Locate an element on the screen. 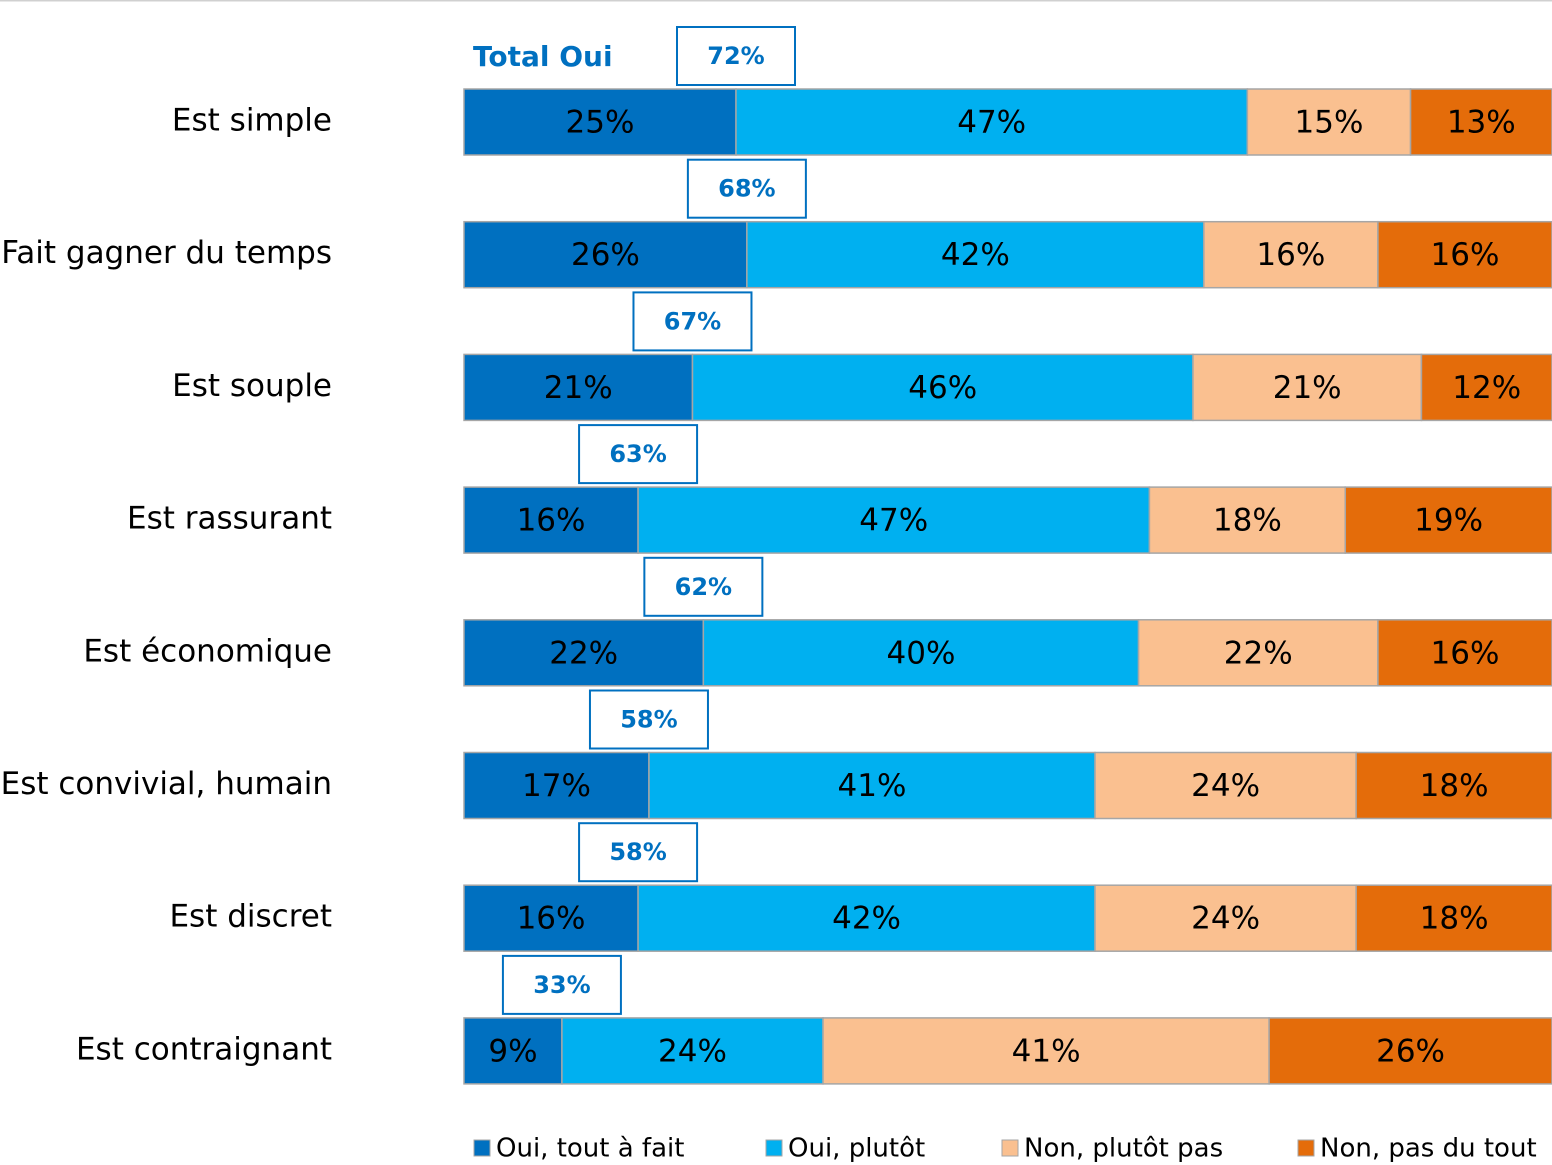 This screenshot has width=1552, height=1165. bar-value-label: 46% is located at coordinates (942, 388).